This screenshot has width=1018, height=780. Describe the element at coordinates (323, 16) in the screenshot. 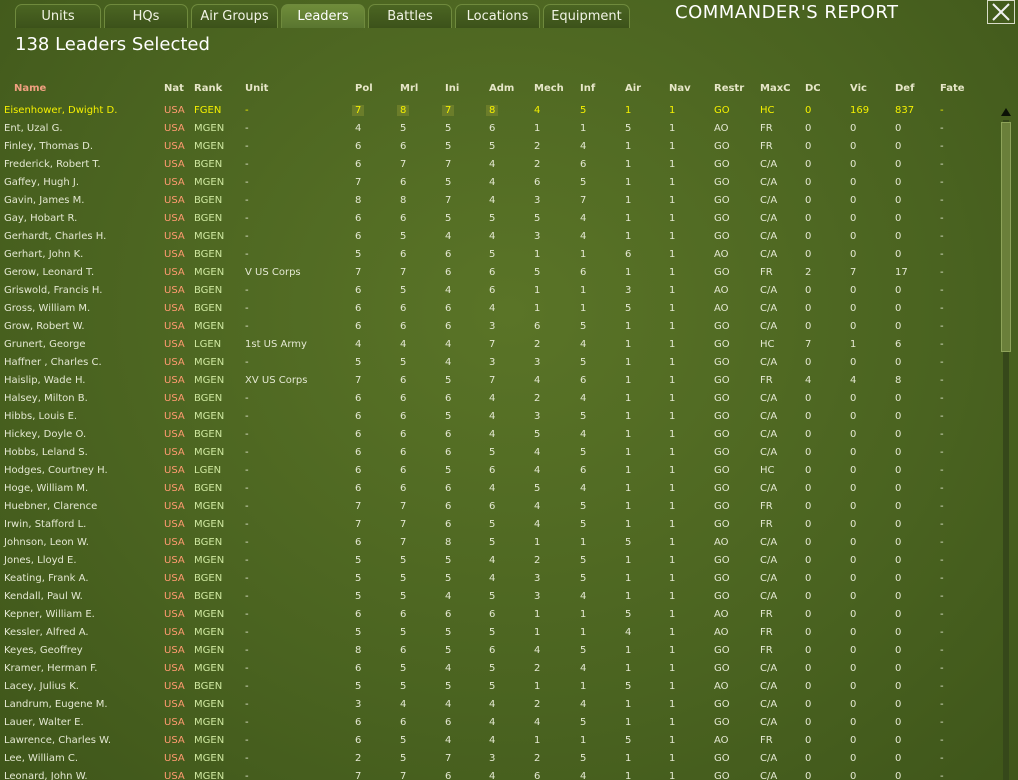

I see `tab-leaders: Leaders` at that location.